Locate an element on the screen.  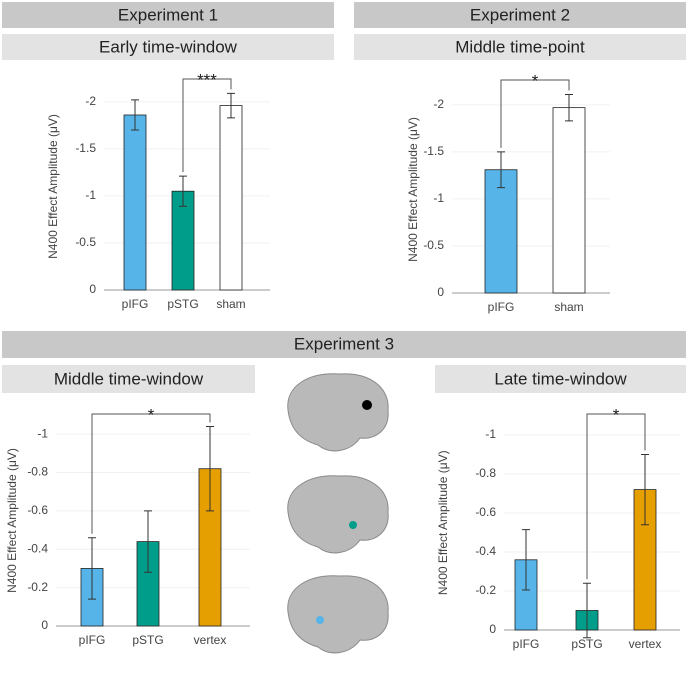
experiment-header: Experiment 2 is located at coordinates (520, 14).